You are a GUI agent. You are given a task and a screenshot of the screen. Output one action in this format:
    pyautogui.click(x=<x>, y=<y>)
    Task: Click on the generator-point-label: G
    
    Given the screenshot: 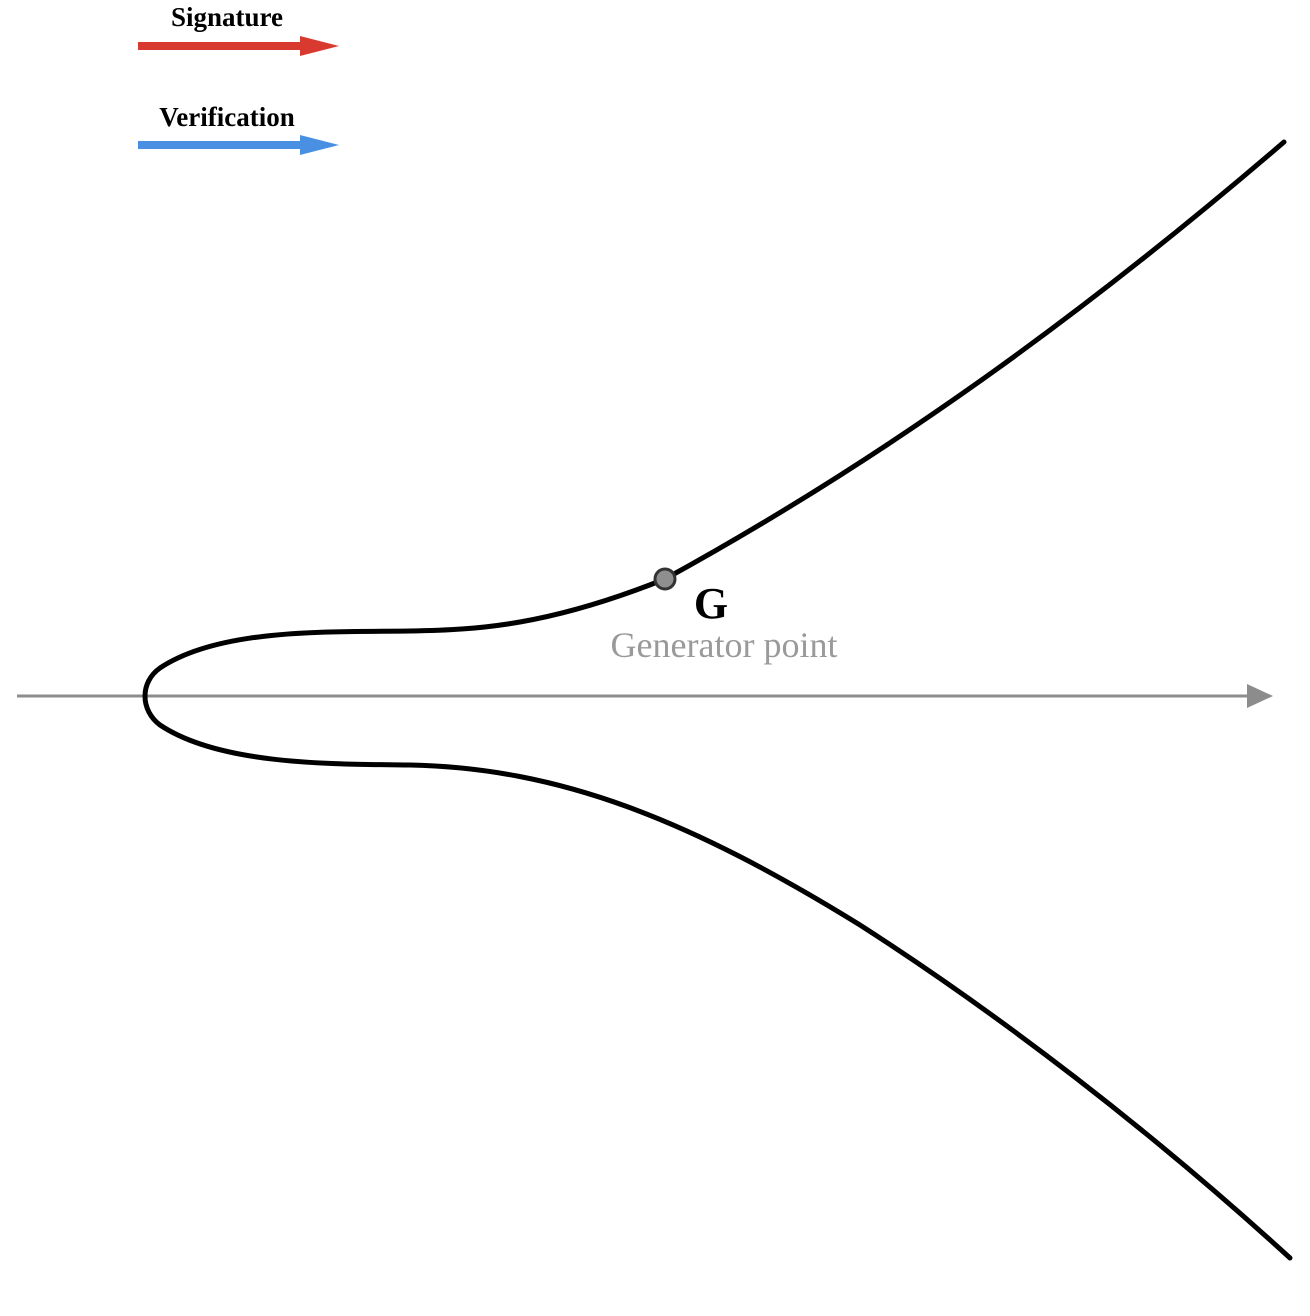 What is the action you would take?
    pyautogui.click(x=711, y=603)
    